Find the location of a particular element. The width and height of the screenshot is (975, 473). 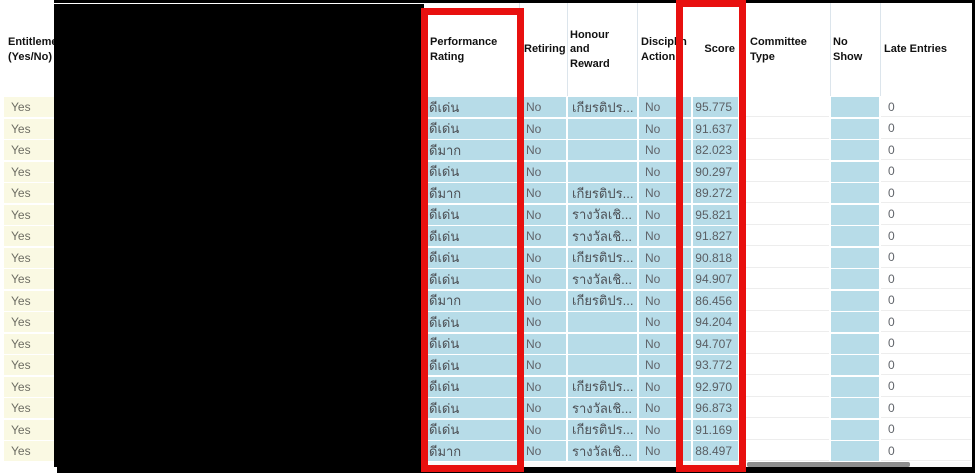

score-cell: 94.707 is located at coordinates (715, 343).